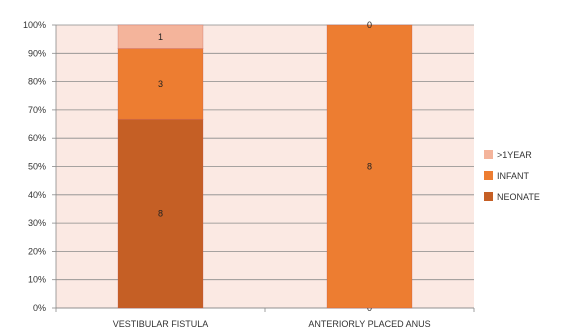  I want to click on y-tick-label: 30%, so click(37, 223).